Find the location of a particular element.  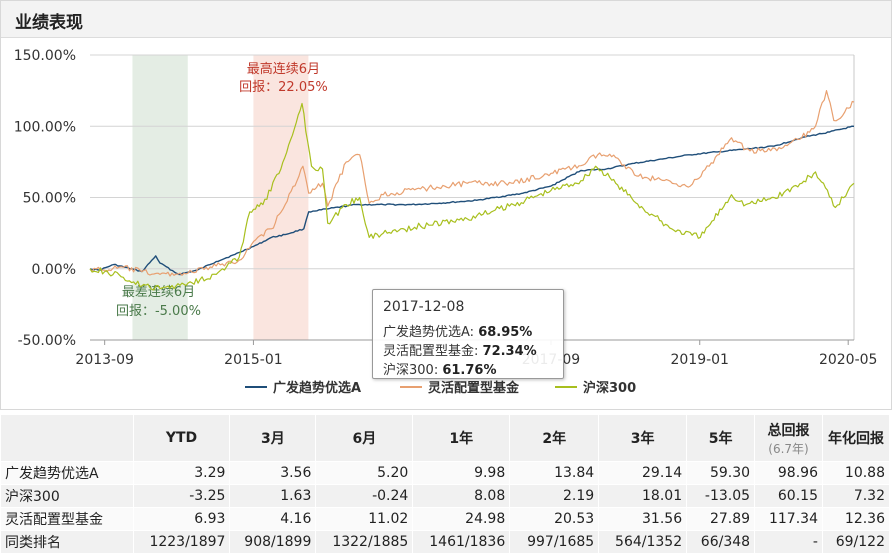

header-total: 总回报 (6.7年) is located at coordinates (788, 438).